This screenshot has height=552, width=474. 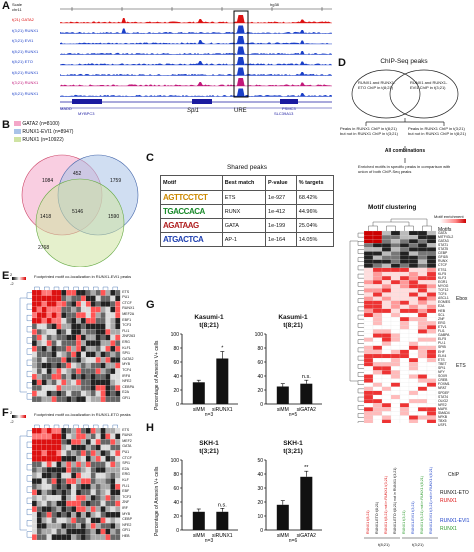 I want to click on venn-evi1-only: 1759, so click(x=116, y=181).